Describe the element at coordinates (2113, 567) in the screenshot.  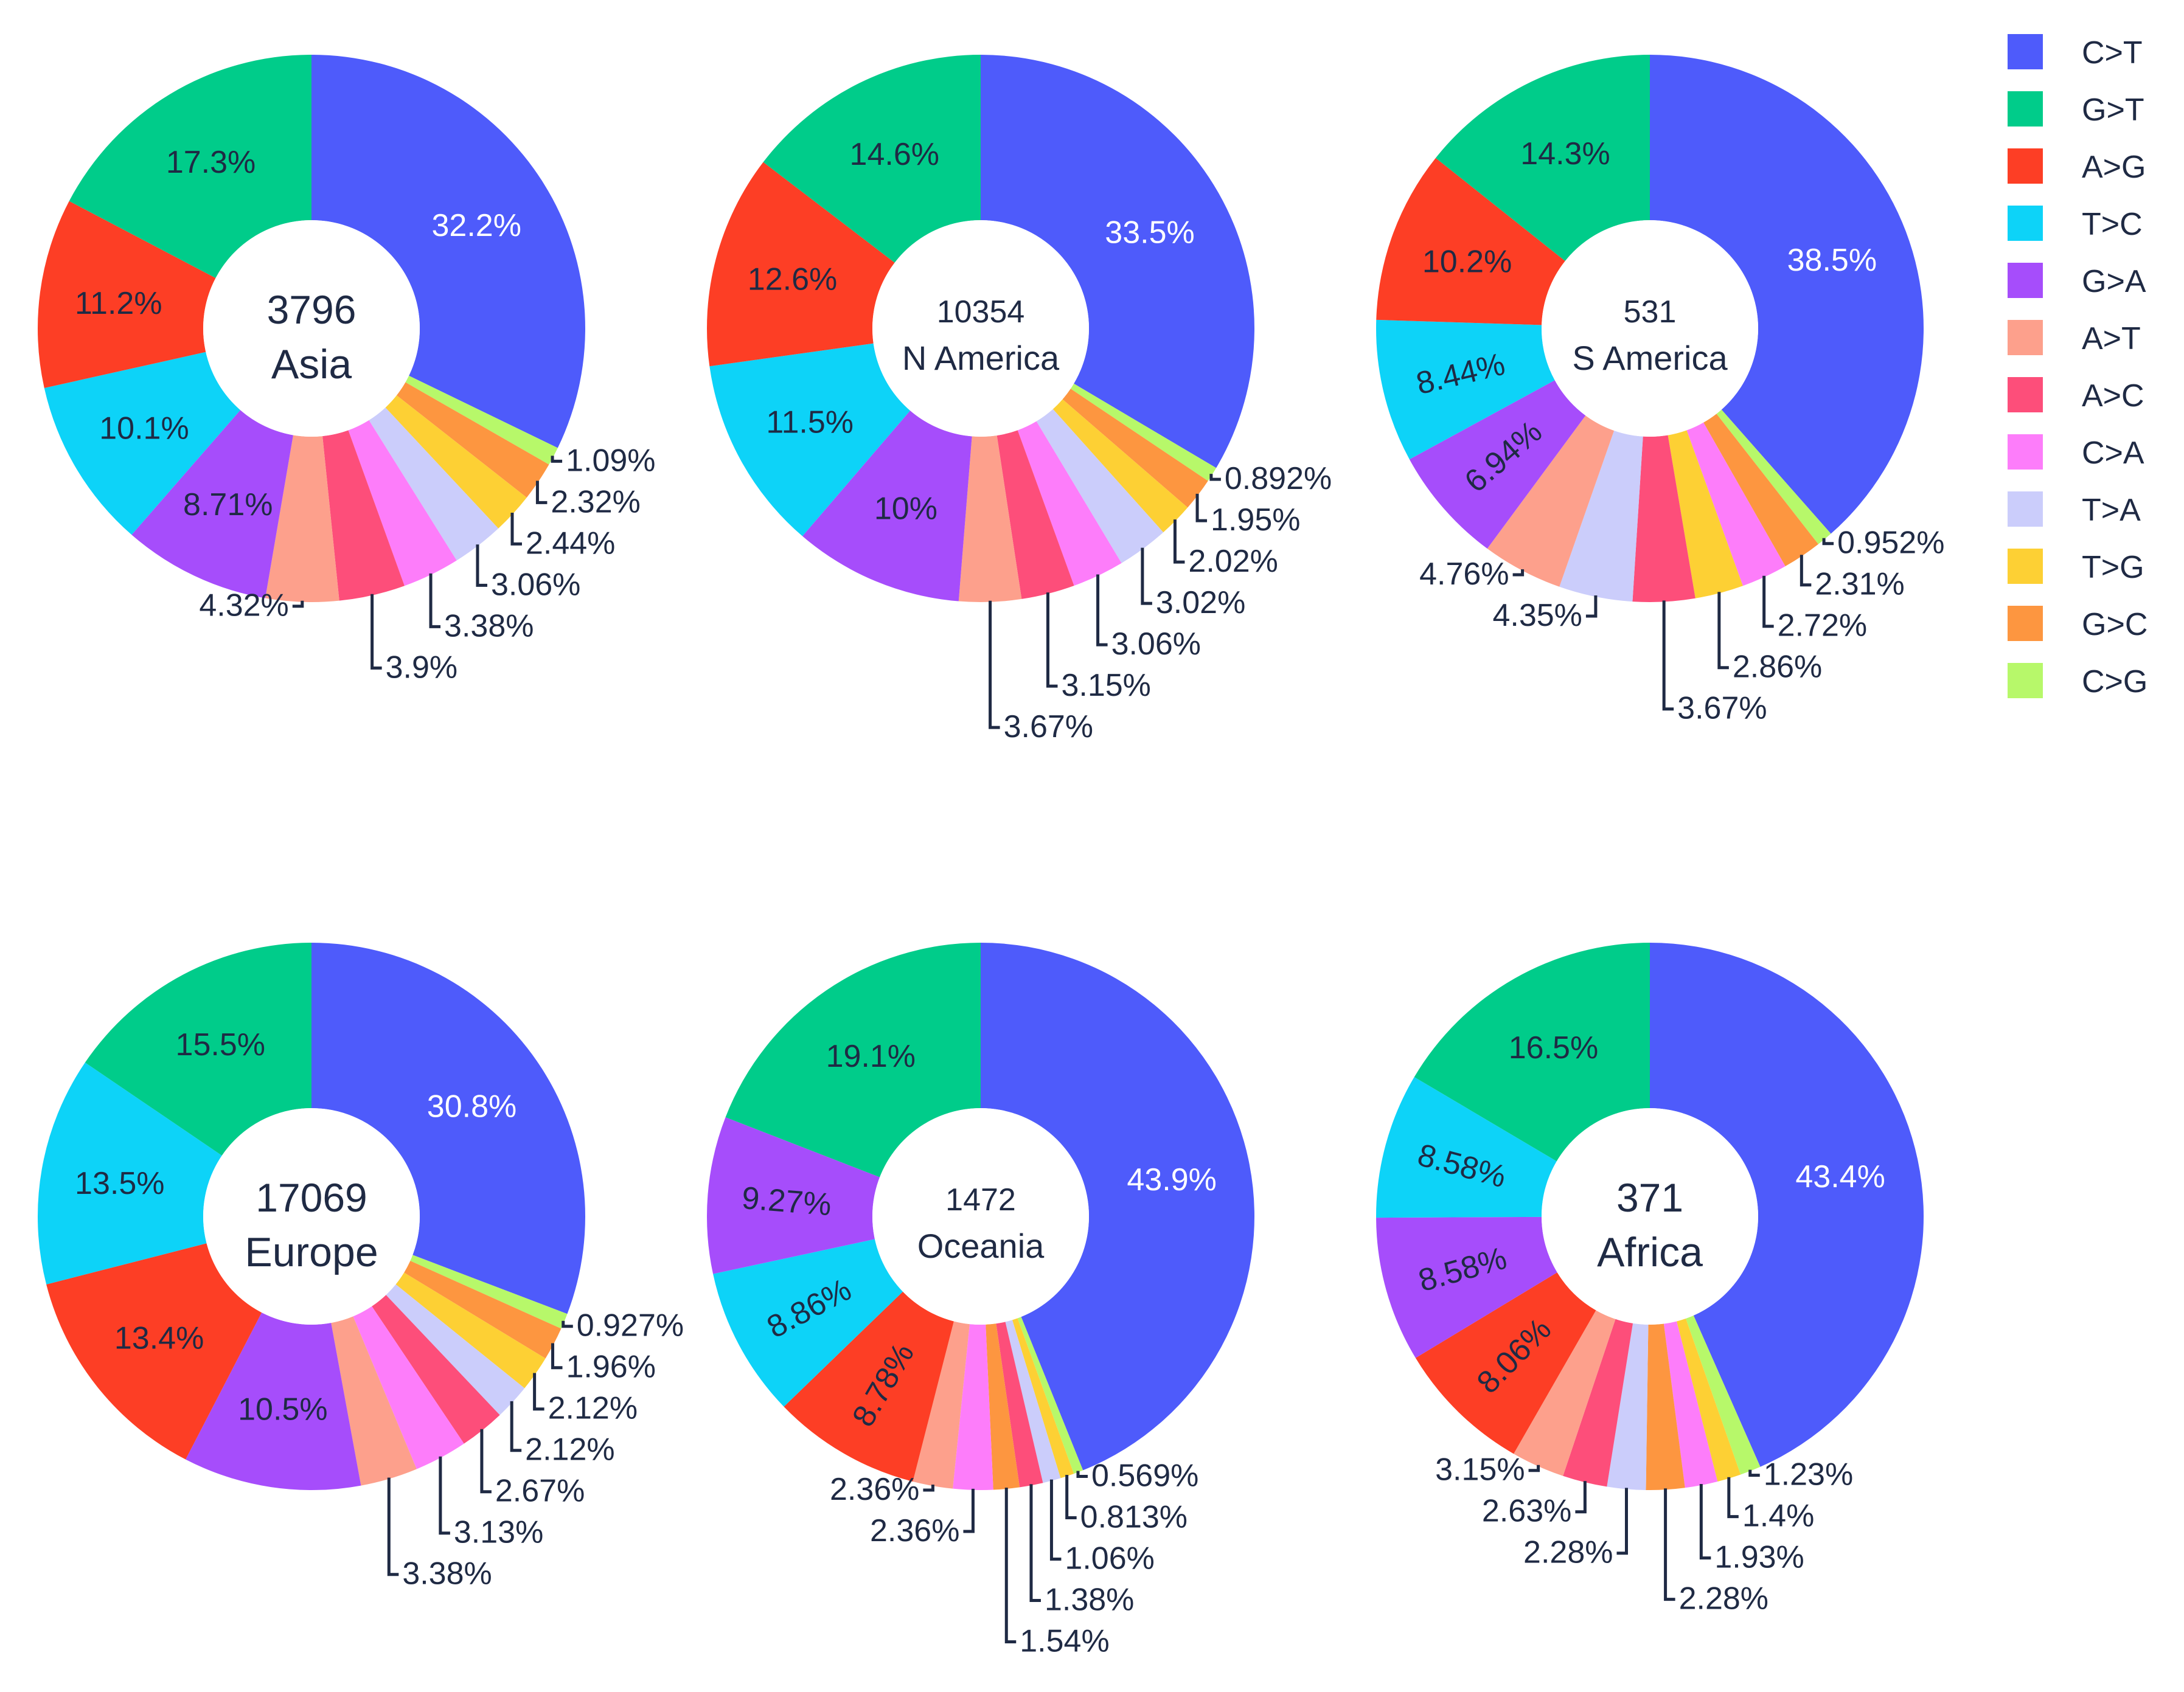
I see `legend-label-t-to-g: T>G` at that location.